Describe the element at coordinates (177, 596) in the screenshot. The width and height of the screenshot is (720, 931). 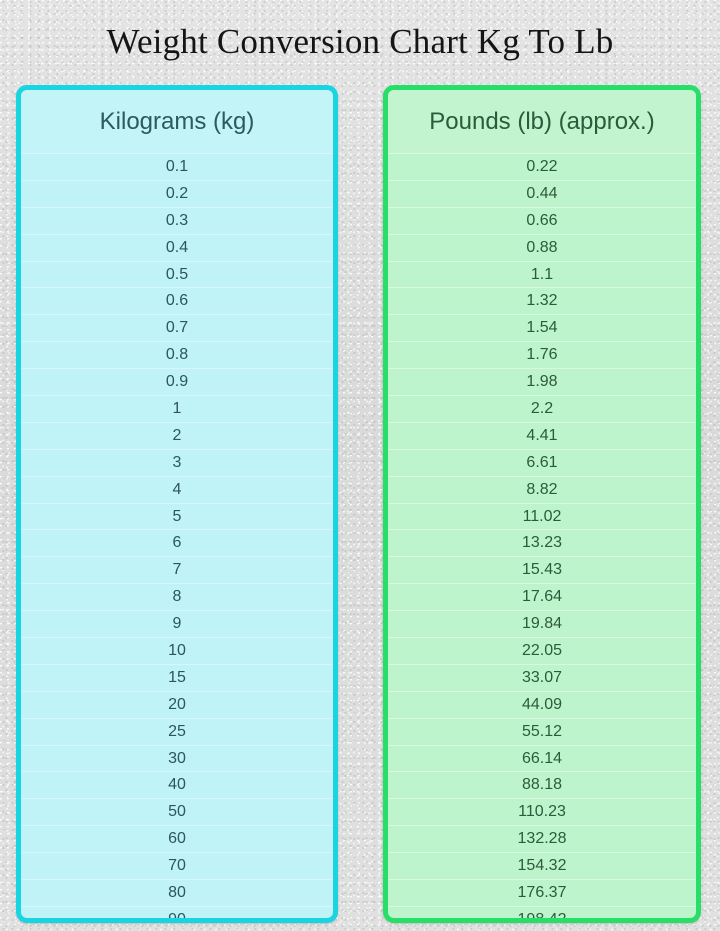
I see `table-row: 8` at that location.